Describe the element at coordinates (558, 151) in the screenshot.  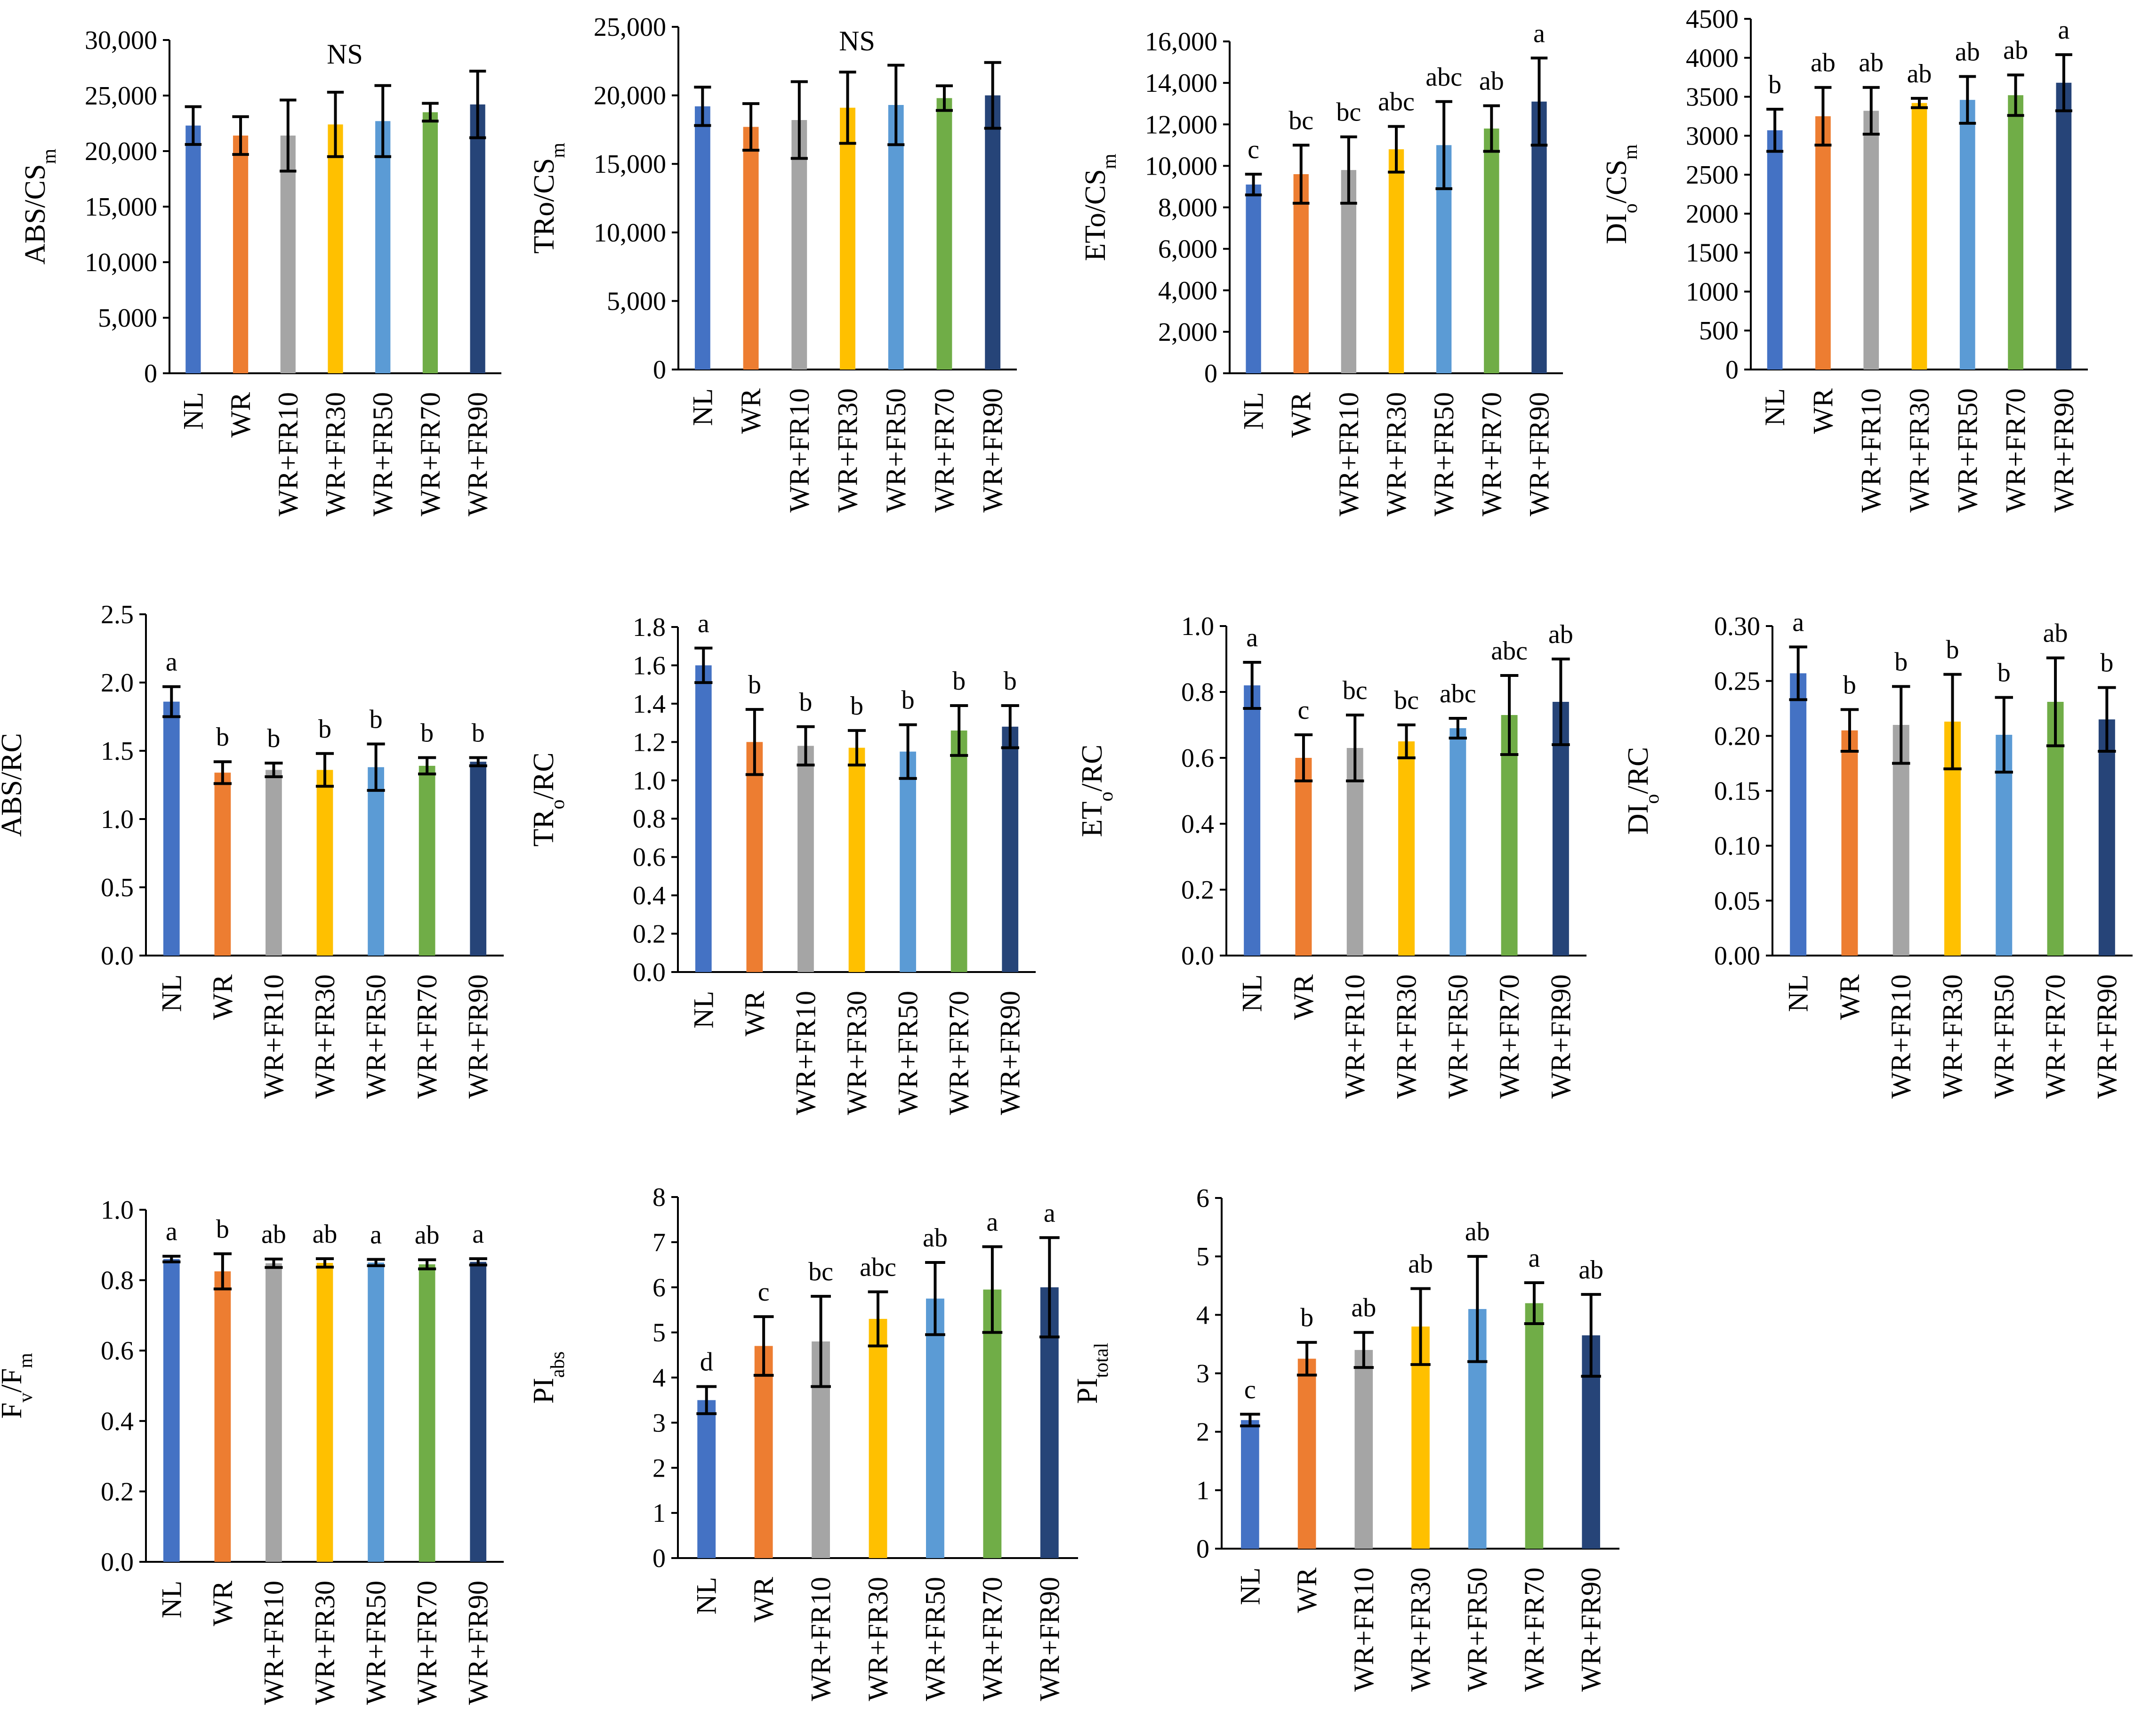
I see `y-axis-title-subscript: m` at that location.